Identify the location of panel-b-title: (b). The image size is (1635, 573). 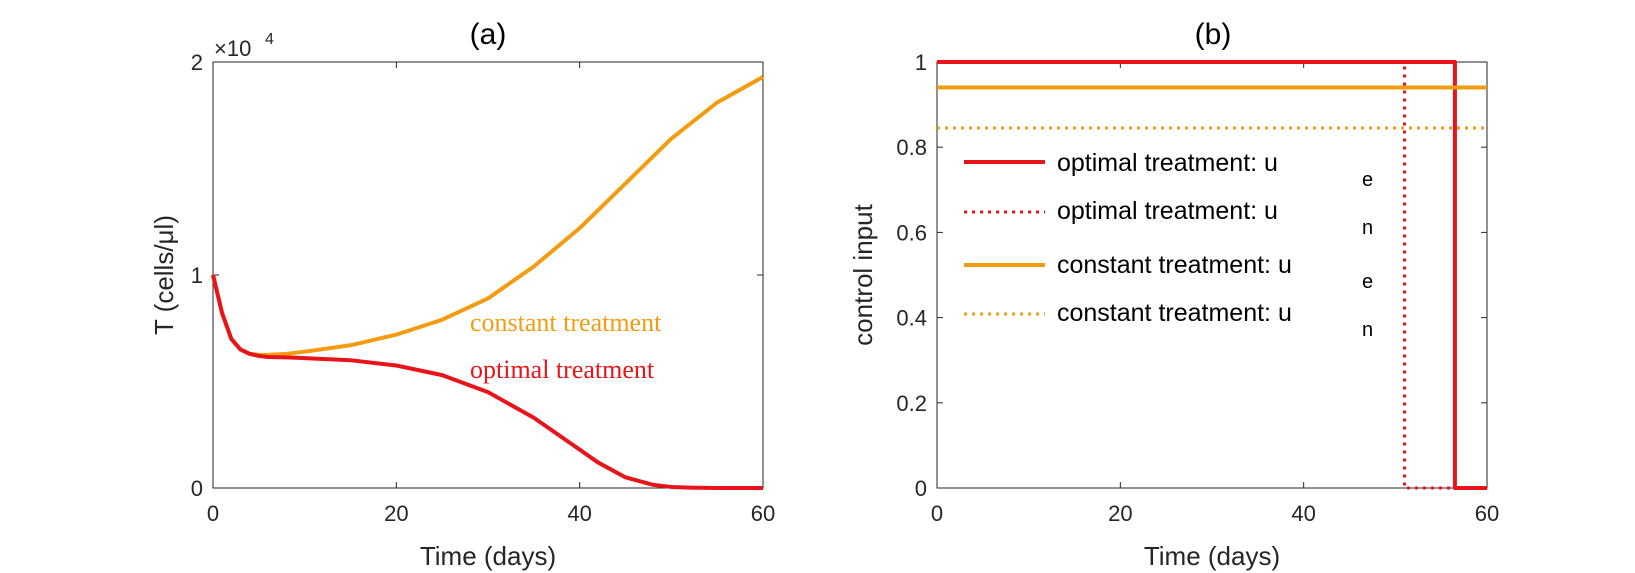
(1213, 34).